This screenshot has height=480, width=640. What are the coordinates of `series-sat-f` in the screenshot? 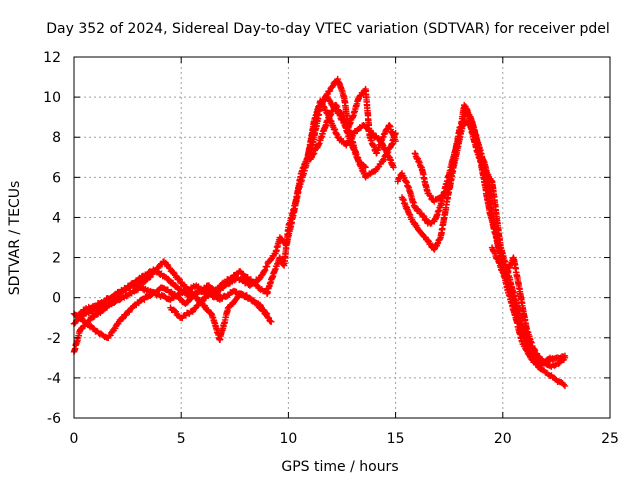 It's located at (330, 197).